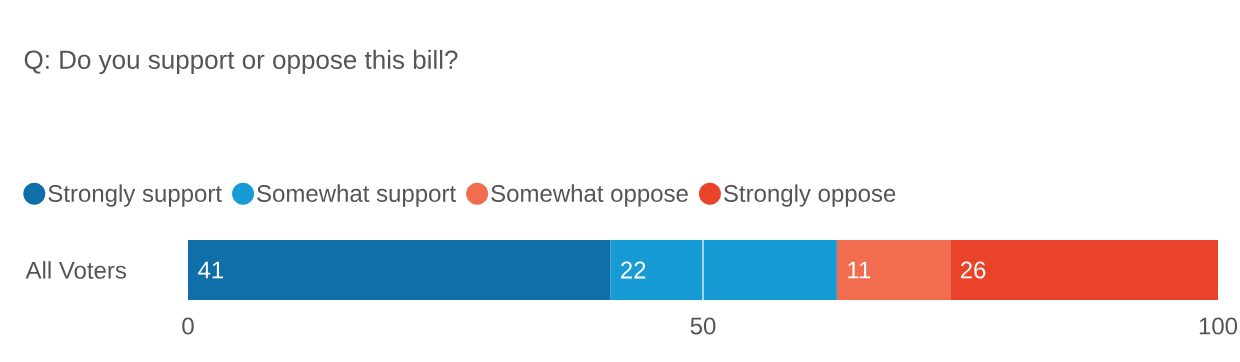  What do you see at coordinates (211, 270) in the screenshot?
I see `data-label: 41` at bounding box center [211, 270].